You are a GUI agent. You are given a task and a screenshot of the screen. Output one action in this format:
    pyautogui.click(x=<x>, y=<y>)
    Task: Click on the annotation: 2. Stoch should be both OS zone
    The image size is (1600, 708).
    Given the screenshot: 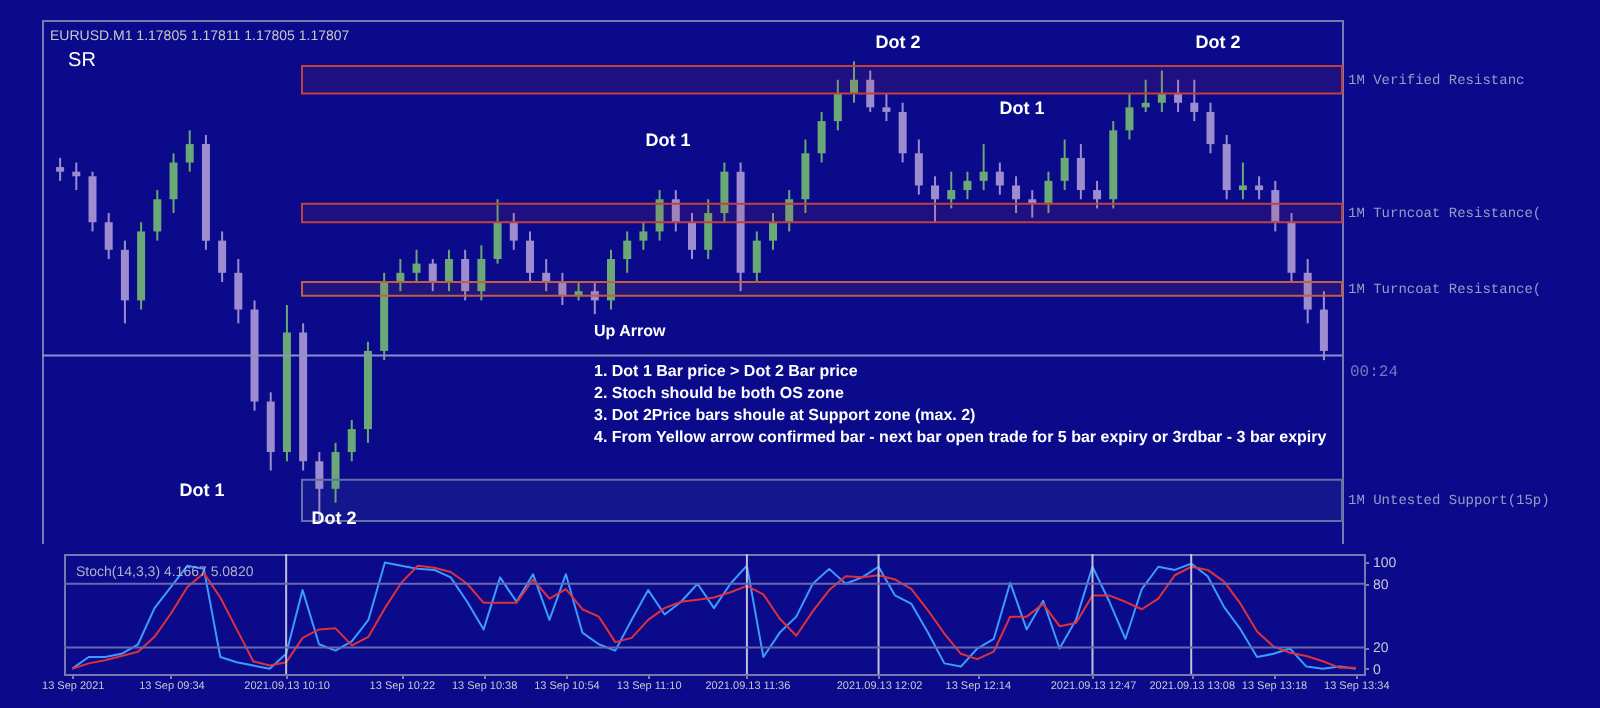 What is the action you would take?
    pyautogui.click(x=719, y=393)
    